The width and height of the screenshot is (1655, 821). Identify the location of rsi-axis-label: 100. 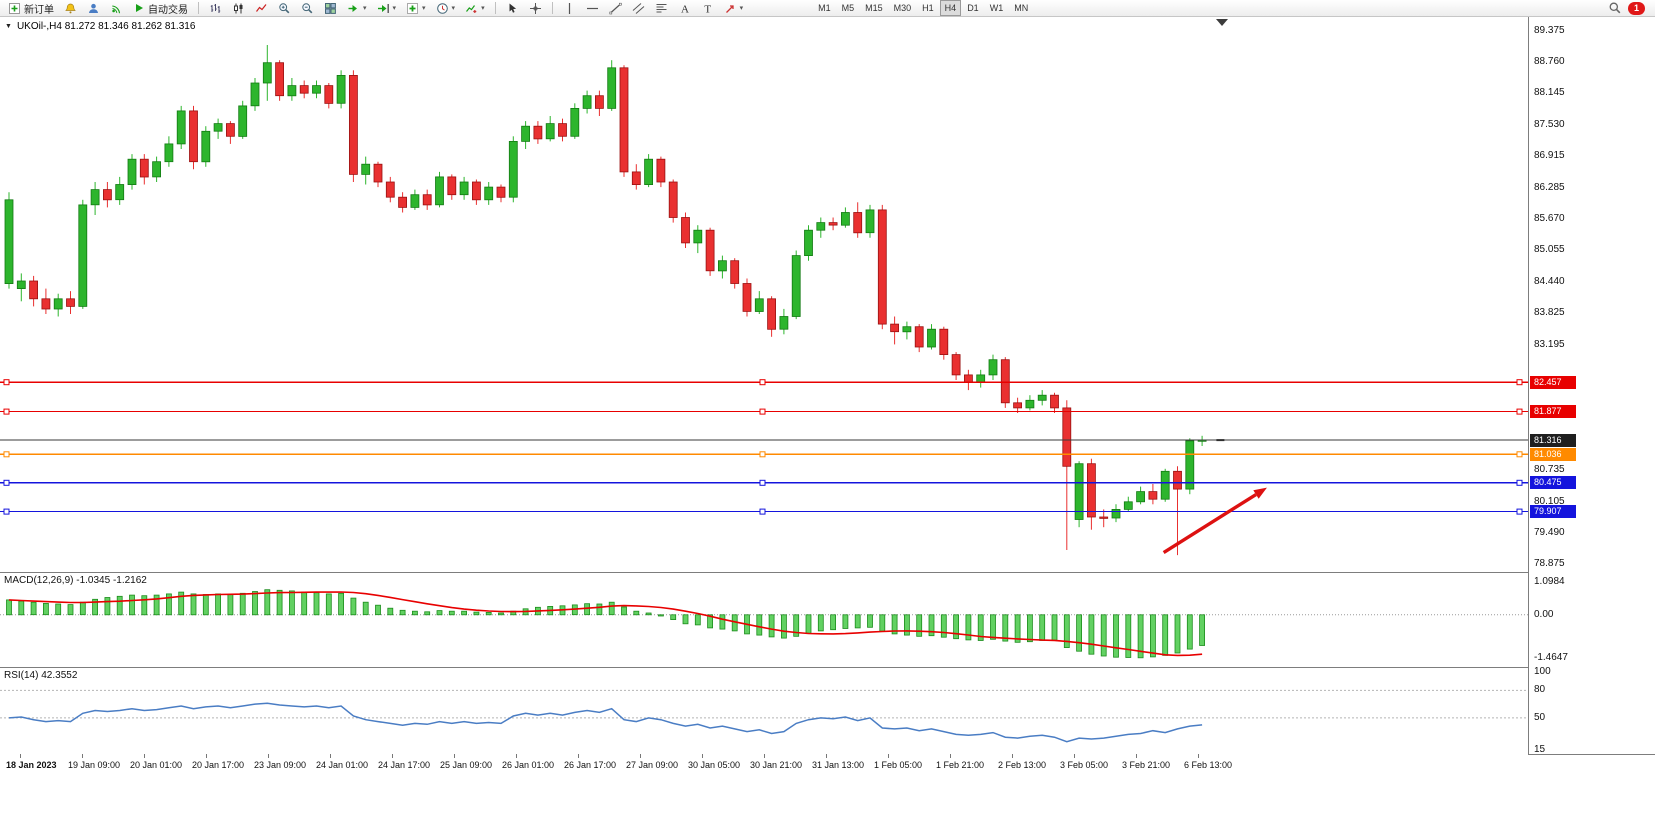
(1542, 671).